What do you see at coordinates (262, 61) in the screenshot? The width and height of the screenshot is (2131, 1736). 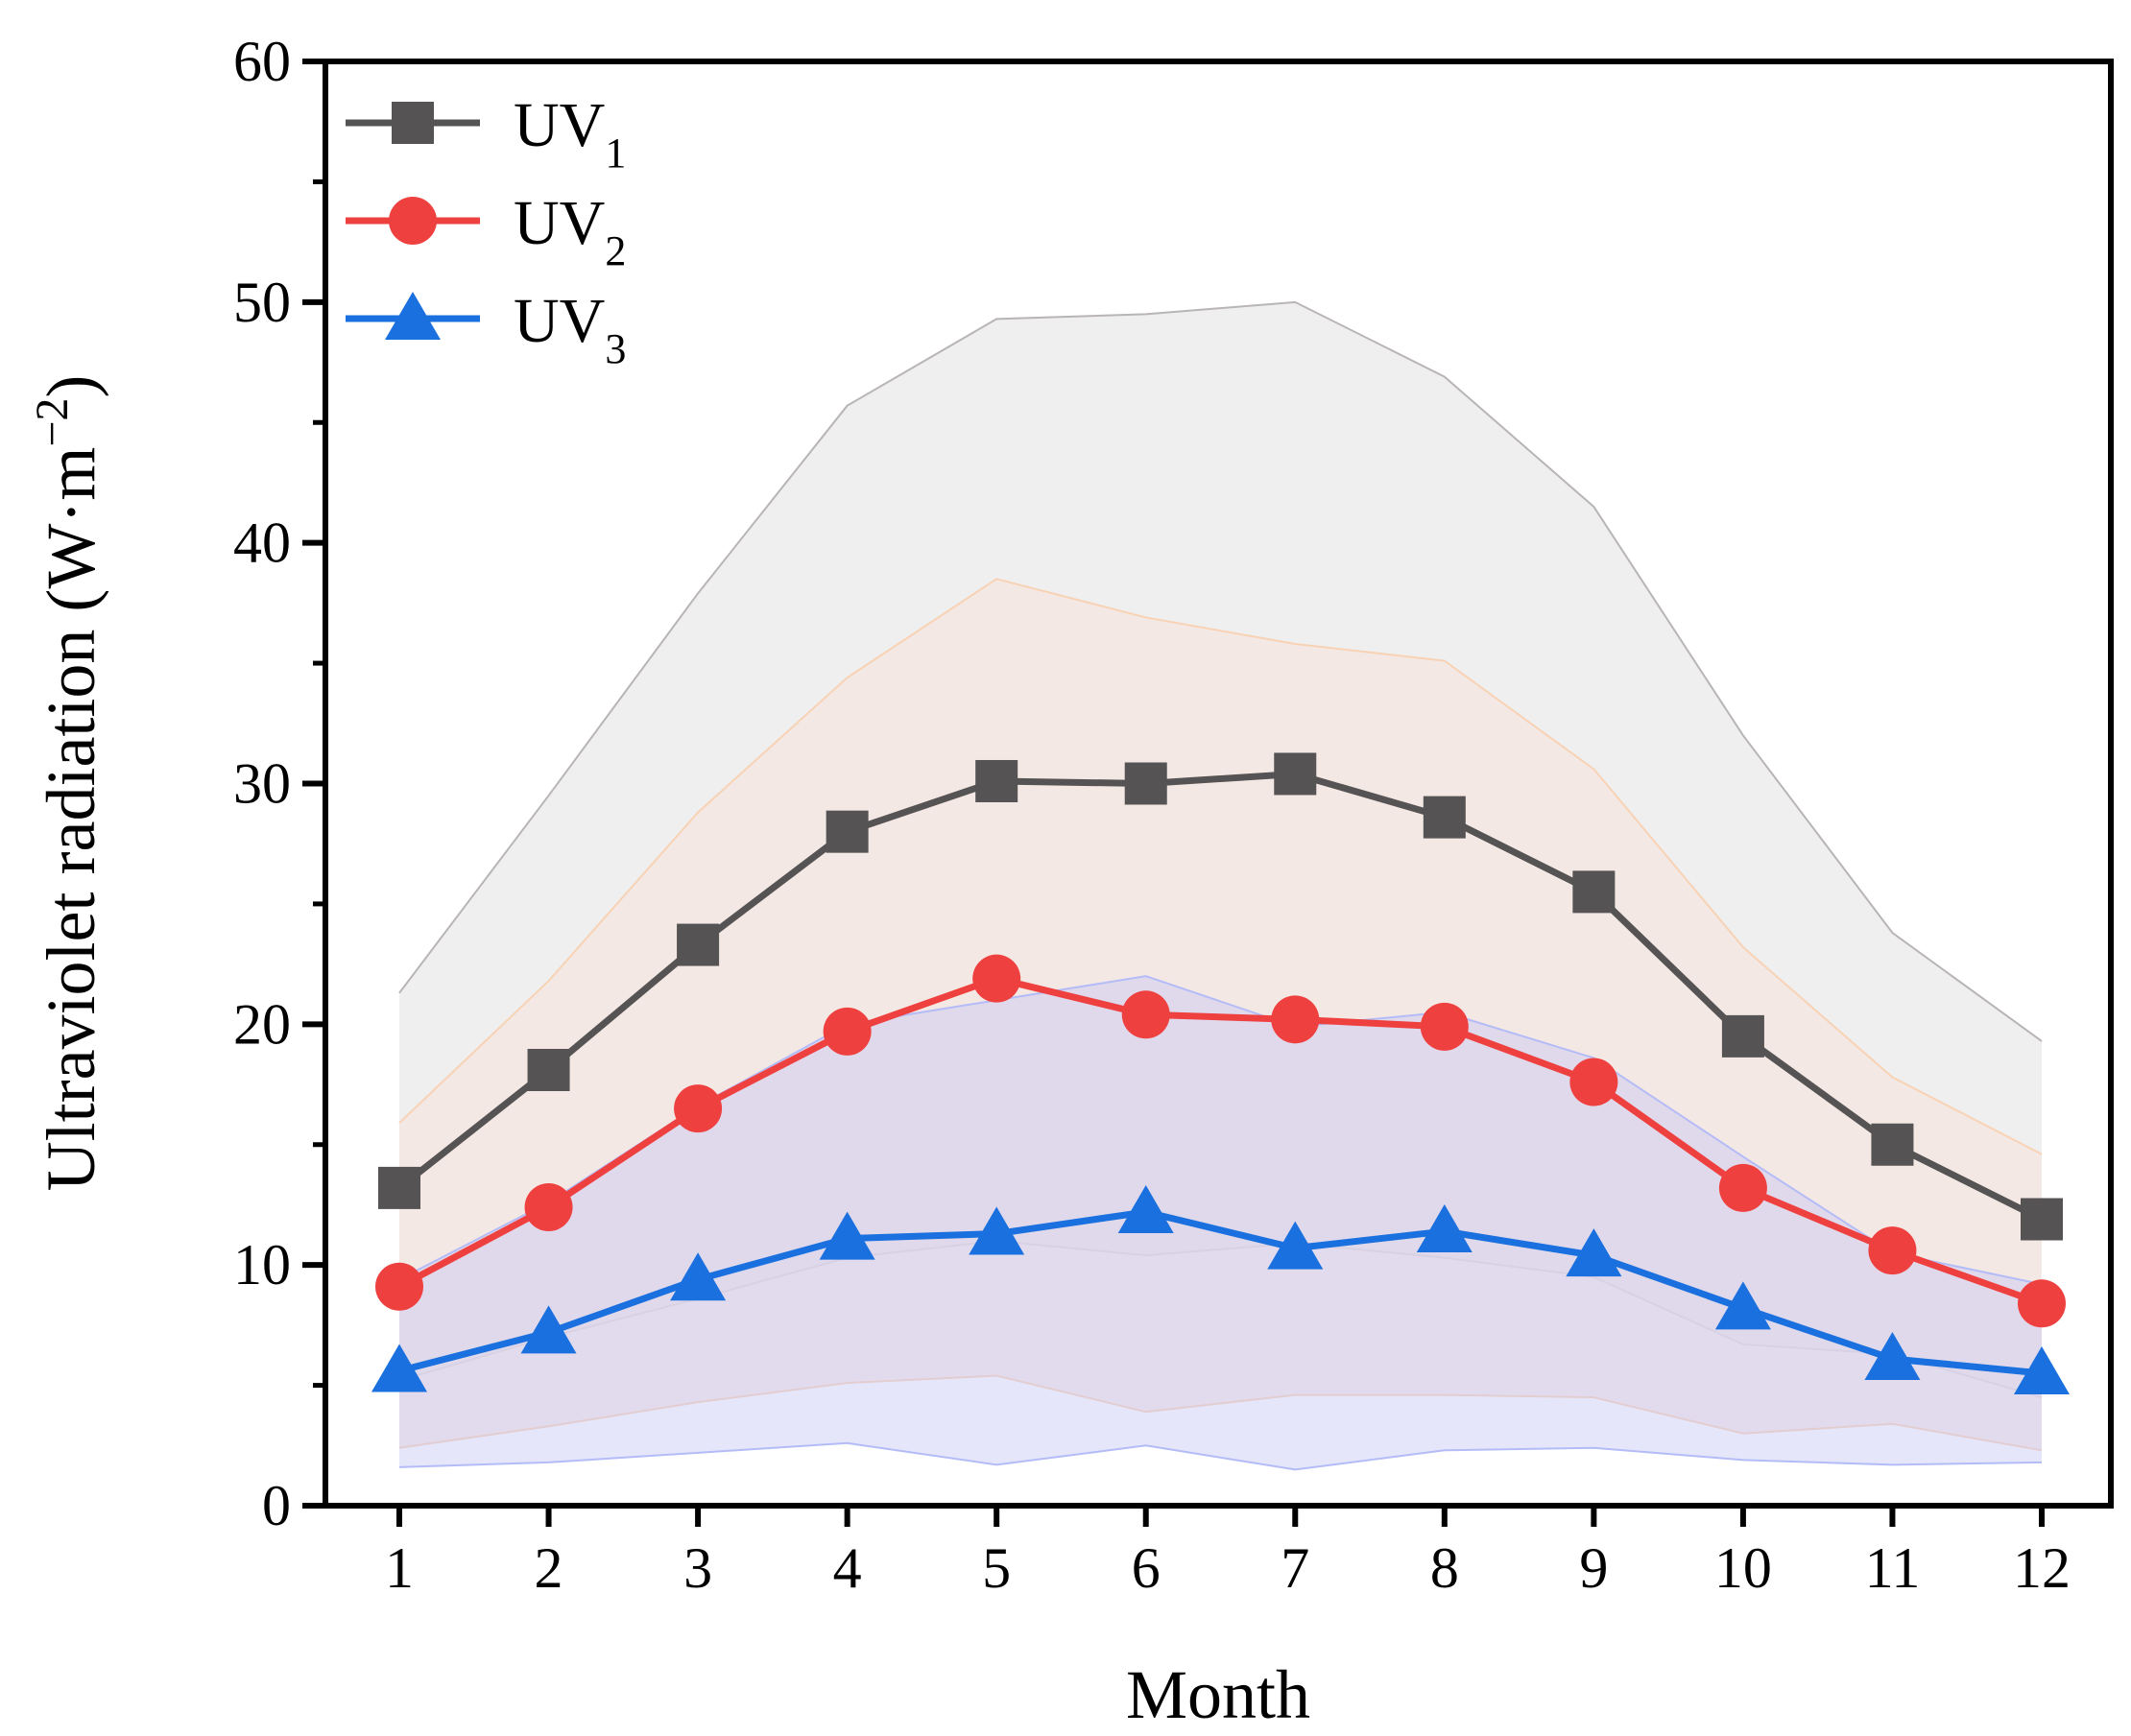 I see `y-tick-label: 60` at bounding box center [262, 61].